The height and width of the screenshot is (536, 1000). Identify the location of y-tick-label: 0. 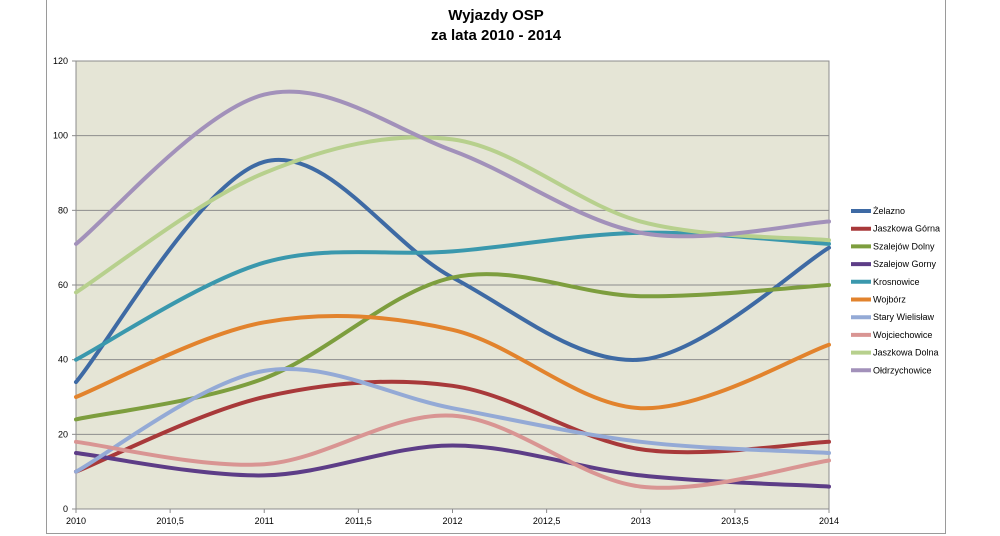
(65, 509).